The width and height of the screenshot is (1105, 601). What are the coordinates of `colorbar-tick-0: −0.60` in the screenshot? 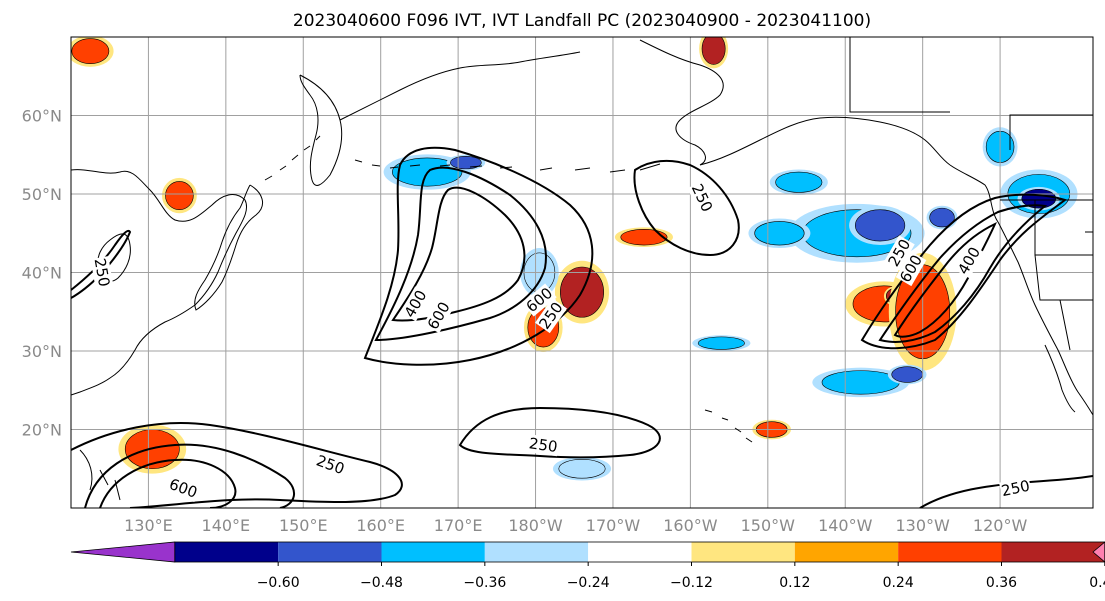 It's located at (278, 583).